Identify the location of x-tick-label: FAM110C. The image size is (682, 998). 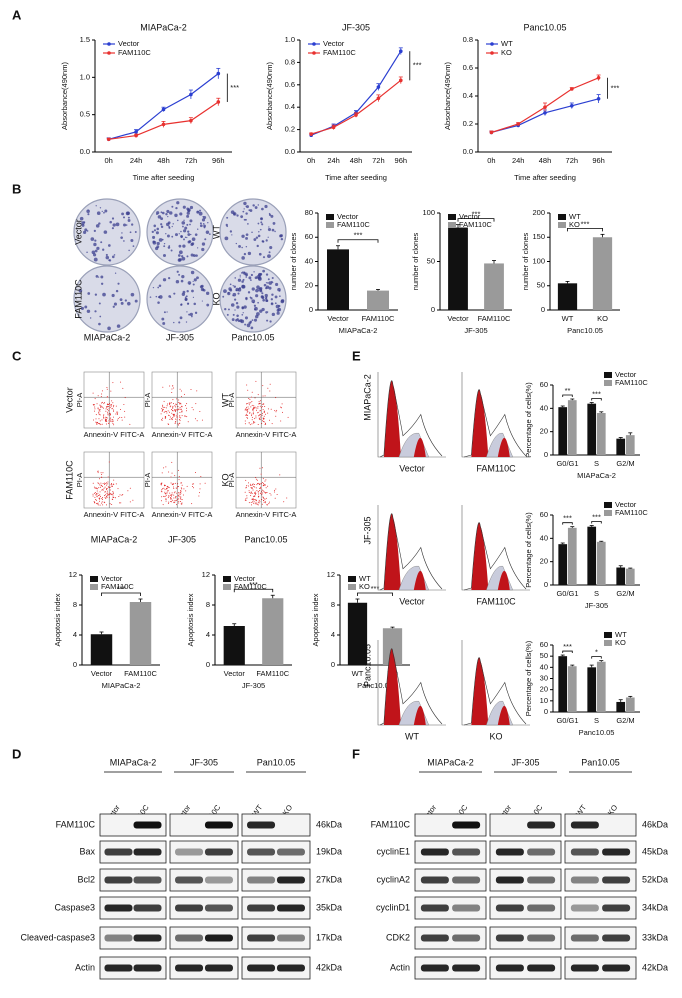
(140, 673).